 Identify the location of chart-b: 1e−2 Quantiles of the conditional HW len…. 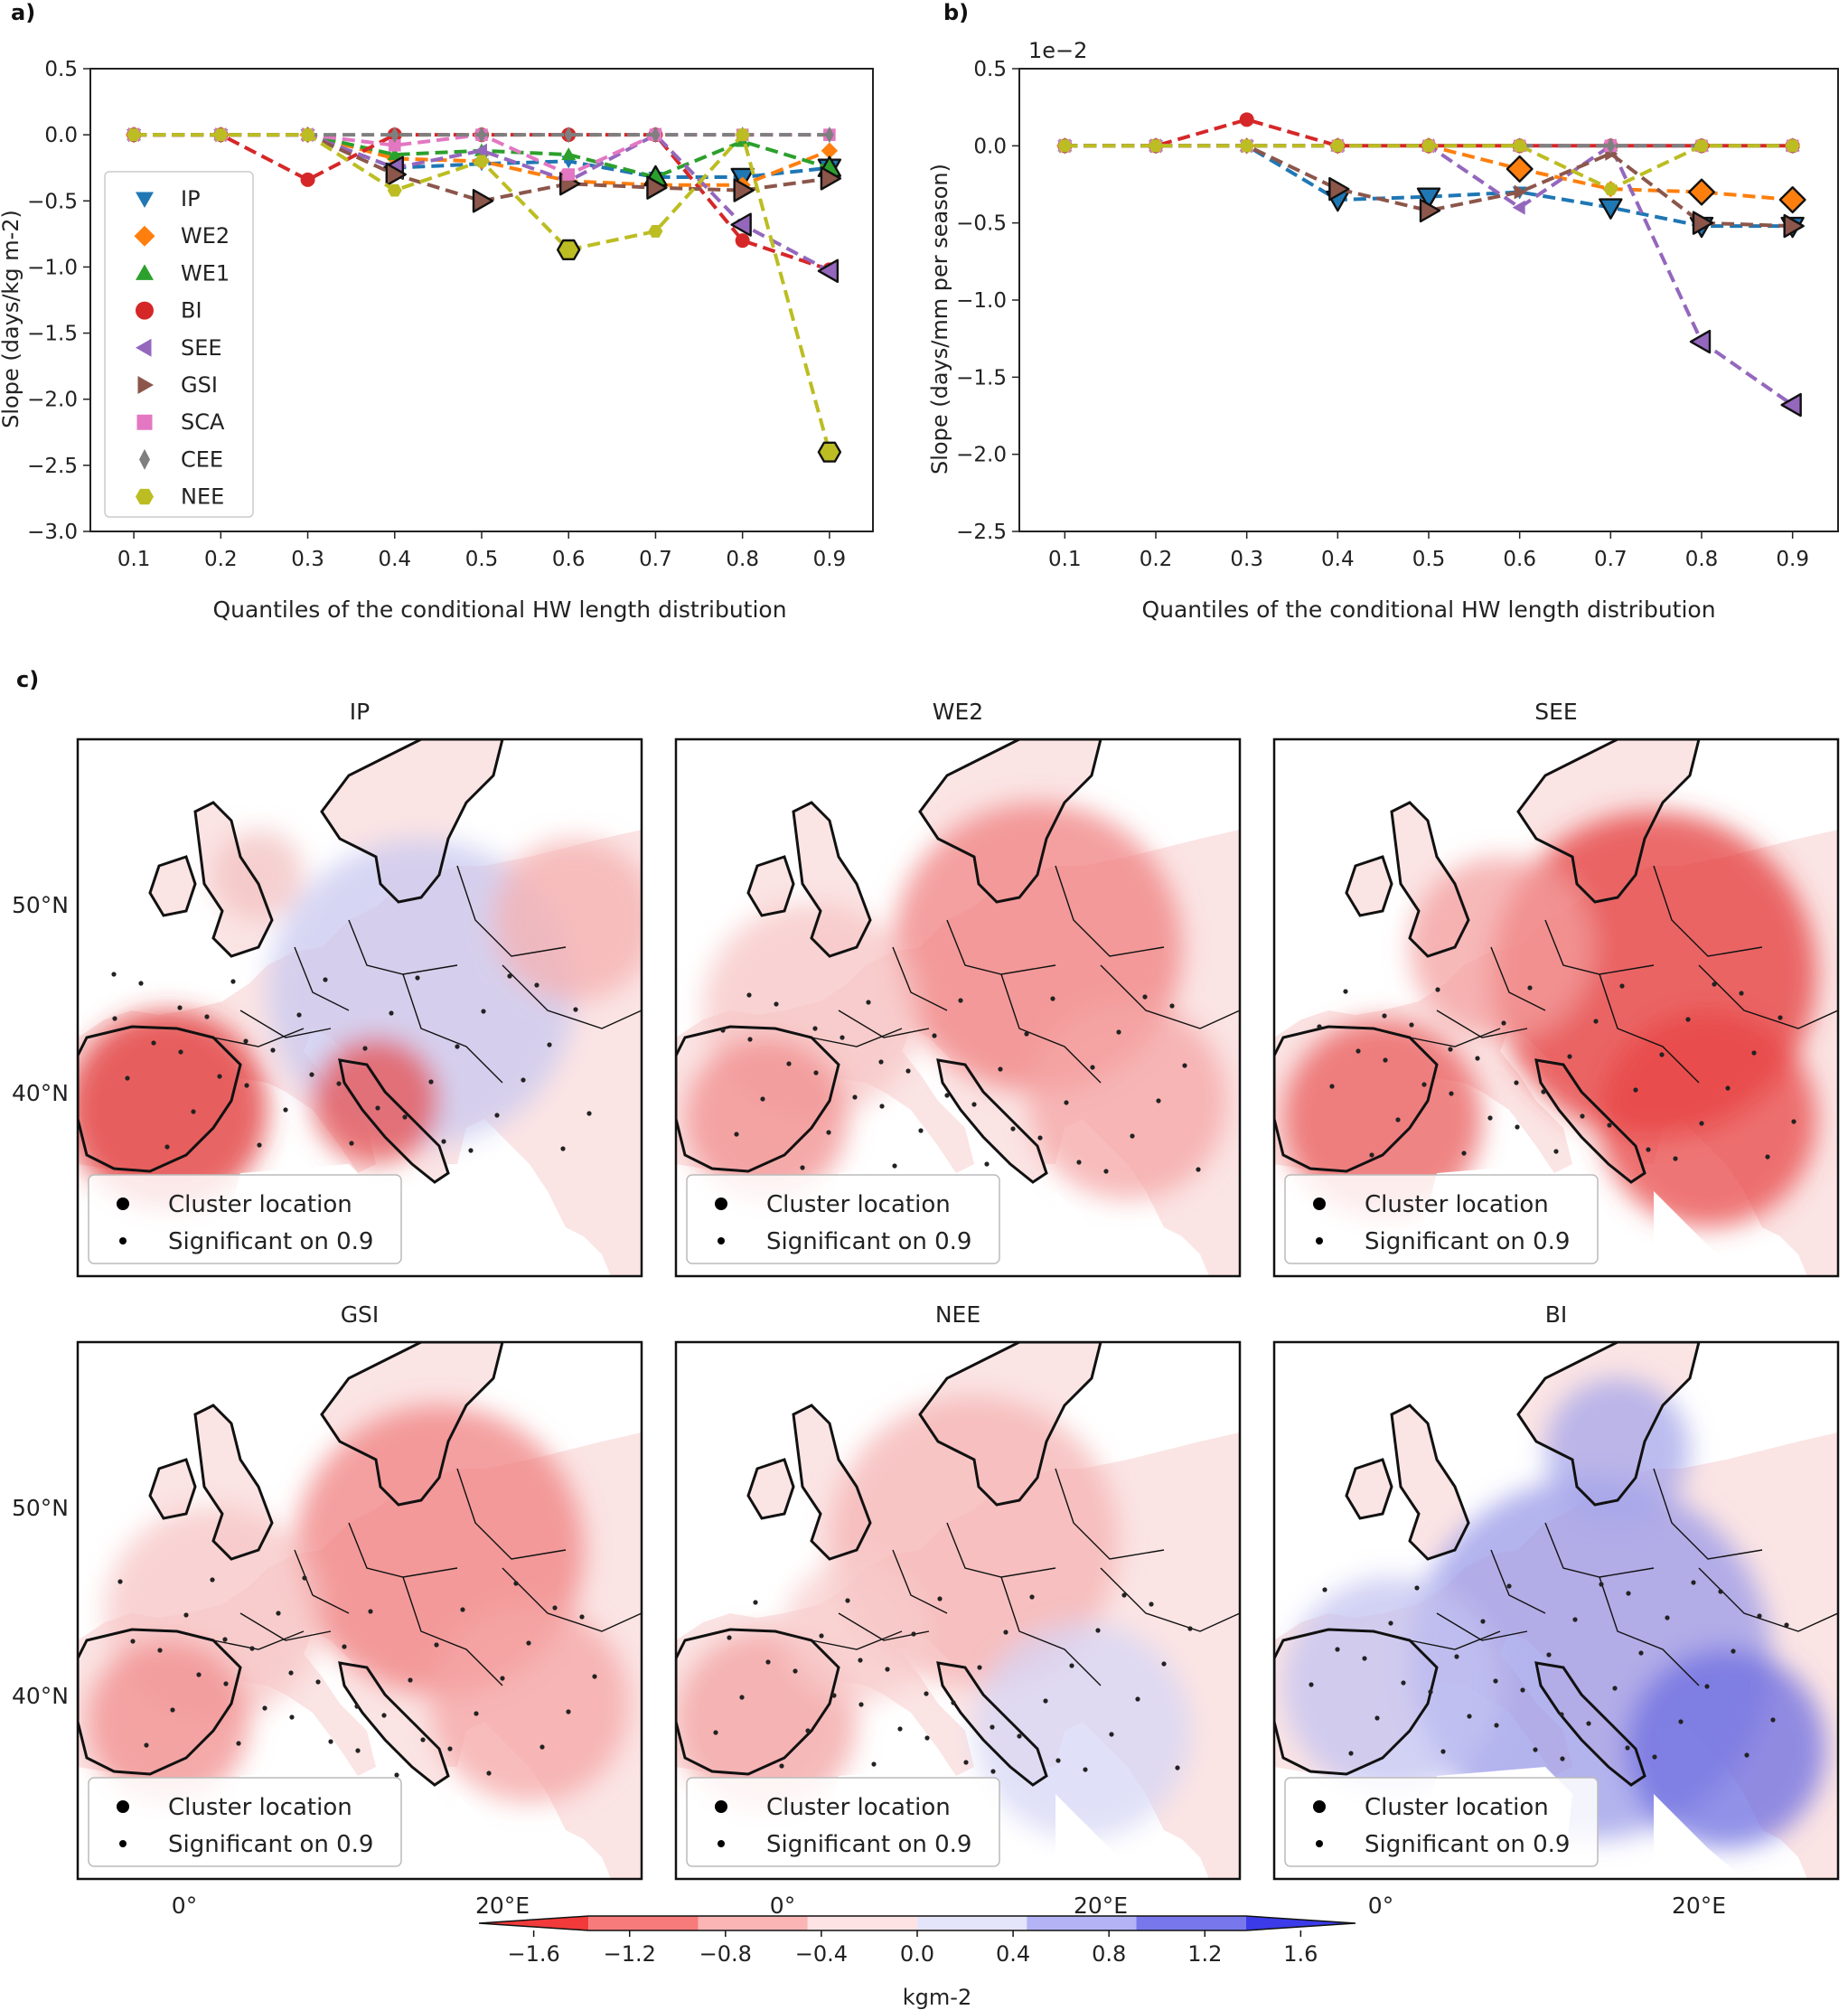
(1383, 331).